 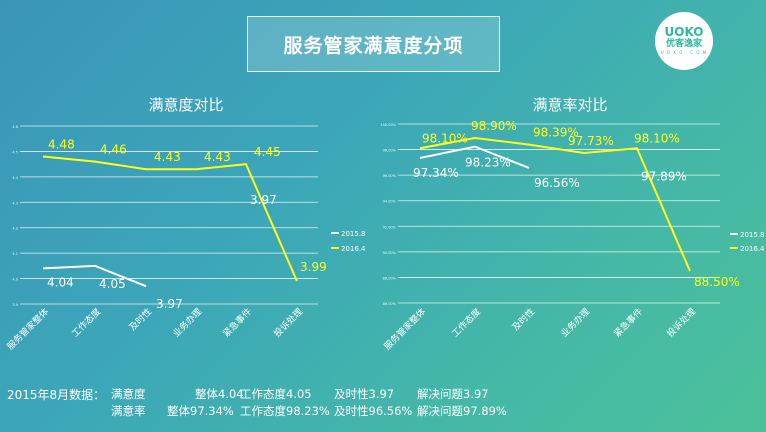 I want to click on footer-r1-3: 及时性3.97, so click(x=364, y=394).